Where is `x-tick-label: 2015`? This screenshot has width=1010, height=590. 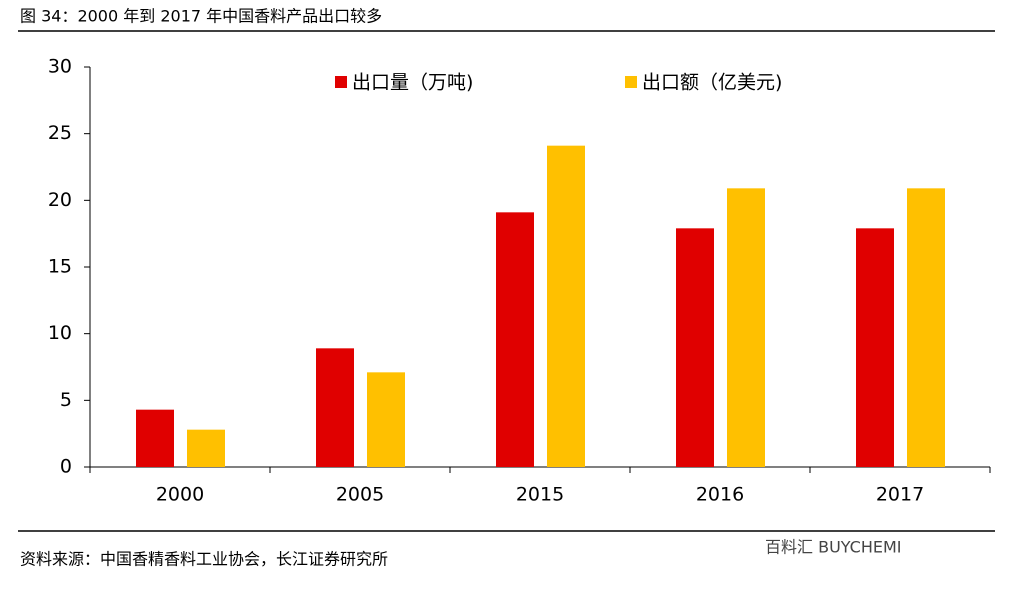 x-tick-label: 2015 is located at coordinates (540, 495).